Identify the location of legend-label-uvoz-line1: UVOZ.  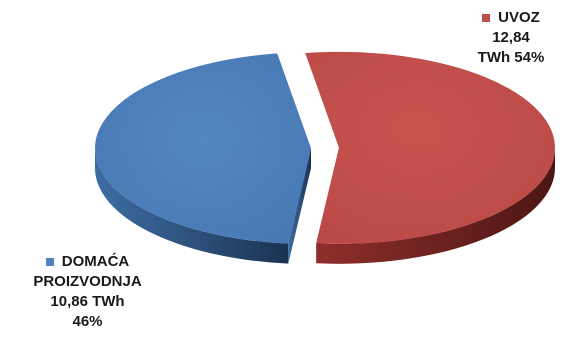
(519, 17).